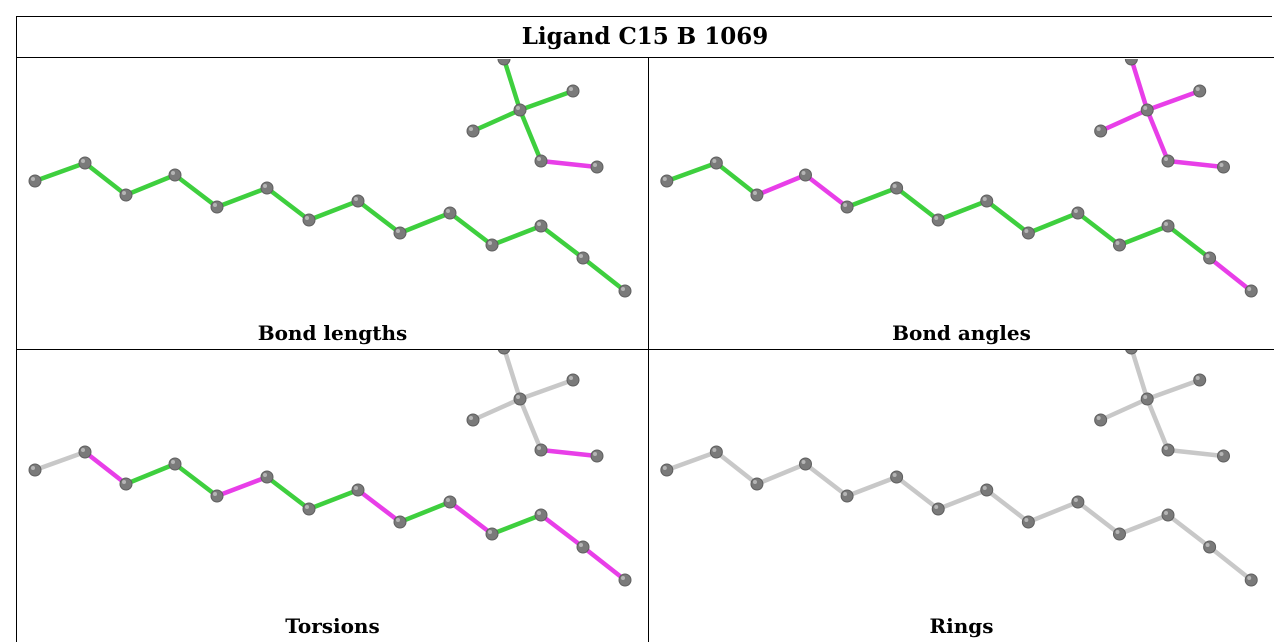 This screenshot has height=642, width=1274. What do you see at coordinates (332, 626) in the screenshot?
I see `caption-torsions: Torsions` at bounding box center [332, 626].